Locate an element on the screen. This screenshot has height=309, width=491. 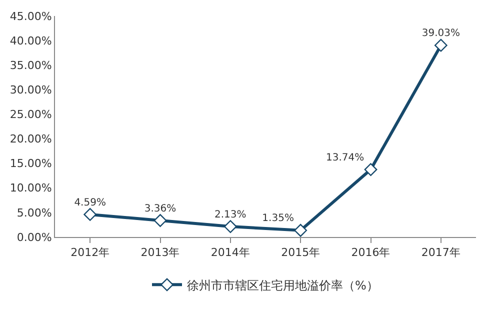
data-label: 3.36% is located at coordinates (160, 208).